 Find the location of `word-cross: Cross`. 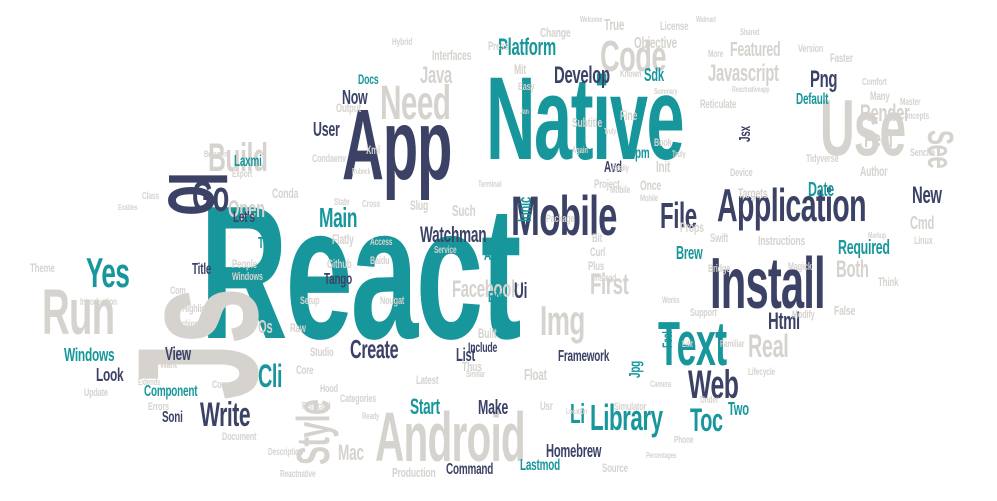

word-cross: Cross is located at coordinates (371, 204).